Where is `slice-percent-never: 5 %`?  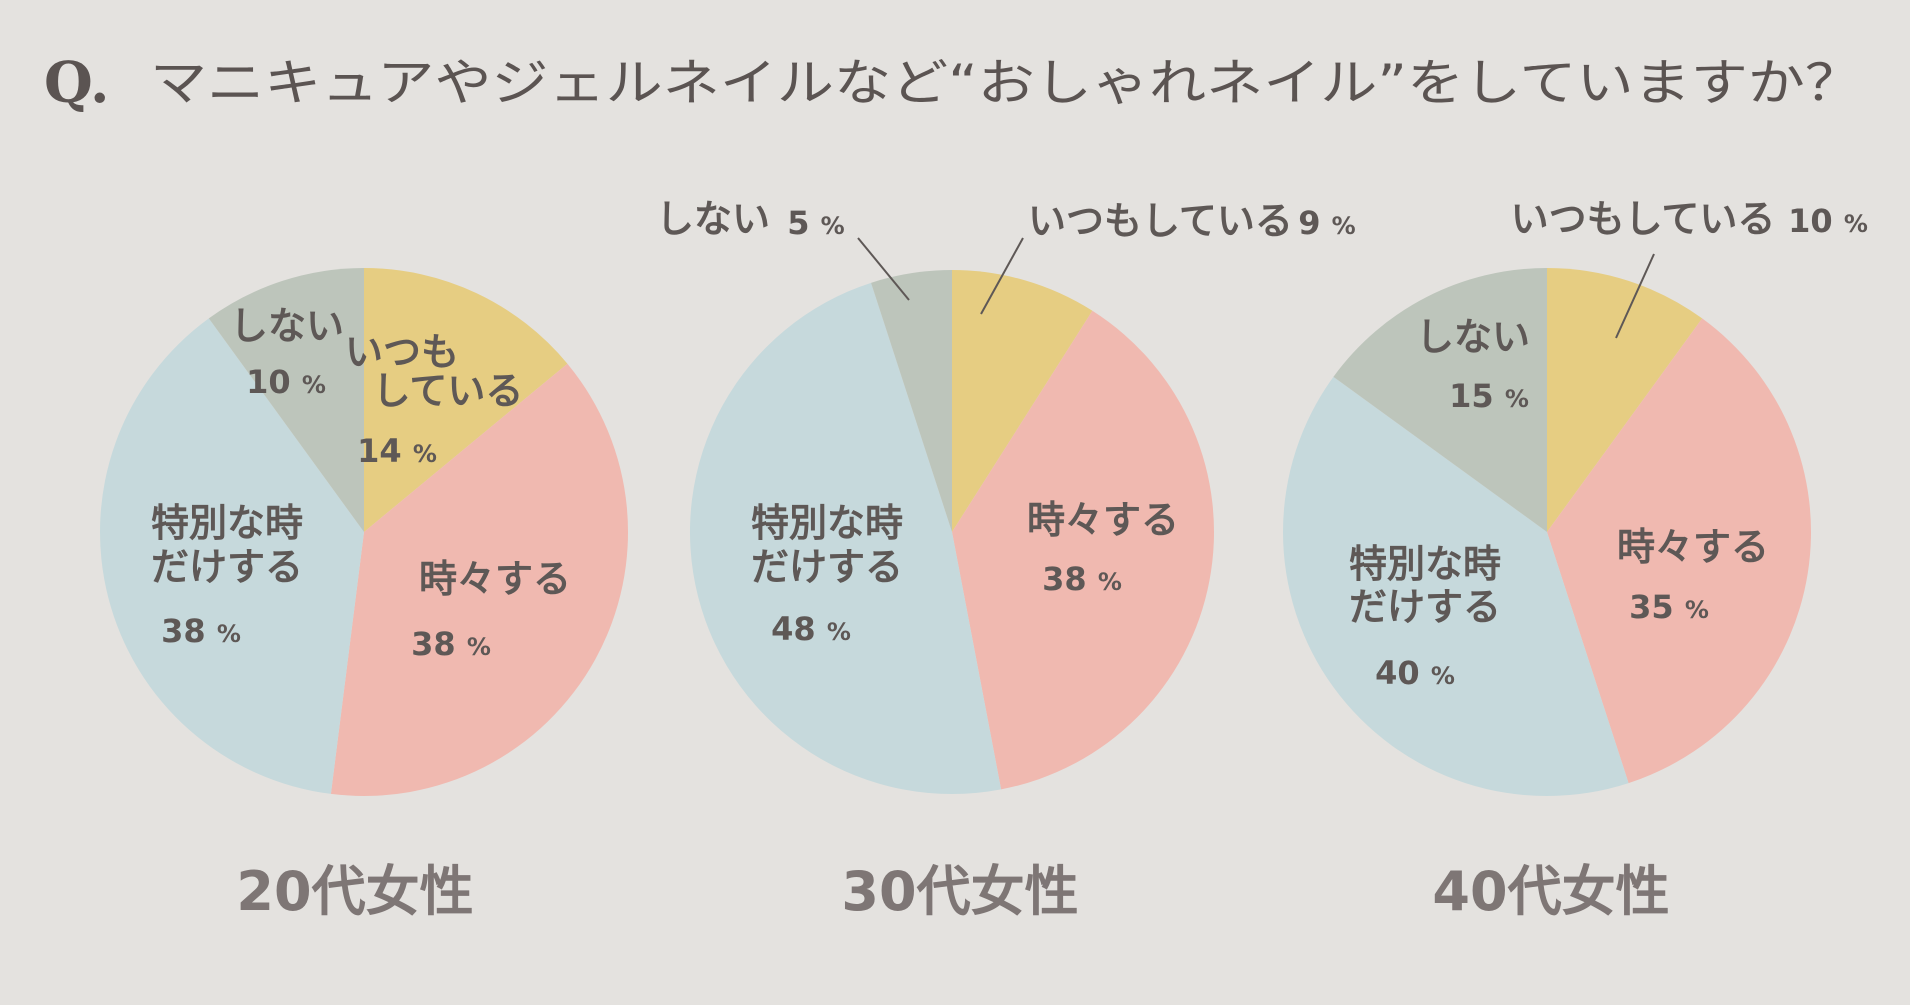 slice-percent-never: 5 % is located at coordinates (815, 223).